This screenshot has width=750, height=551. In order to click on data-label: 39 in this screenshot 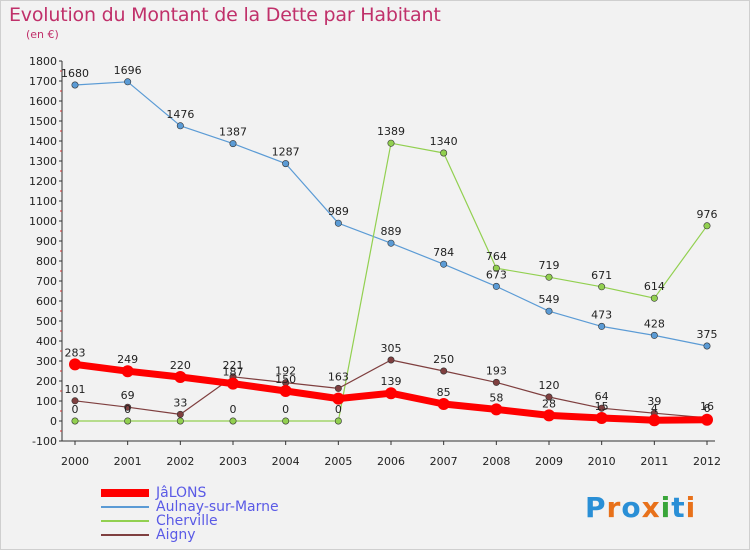, I will do `click(654, 401)`.